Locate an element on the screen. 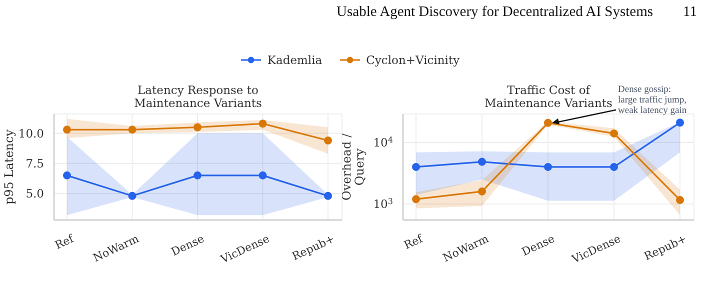 The height and width of the screenshot is (287, 701). chart-title: Traffic Cost of Maintenance Variants is located at coordinates (548, 96).